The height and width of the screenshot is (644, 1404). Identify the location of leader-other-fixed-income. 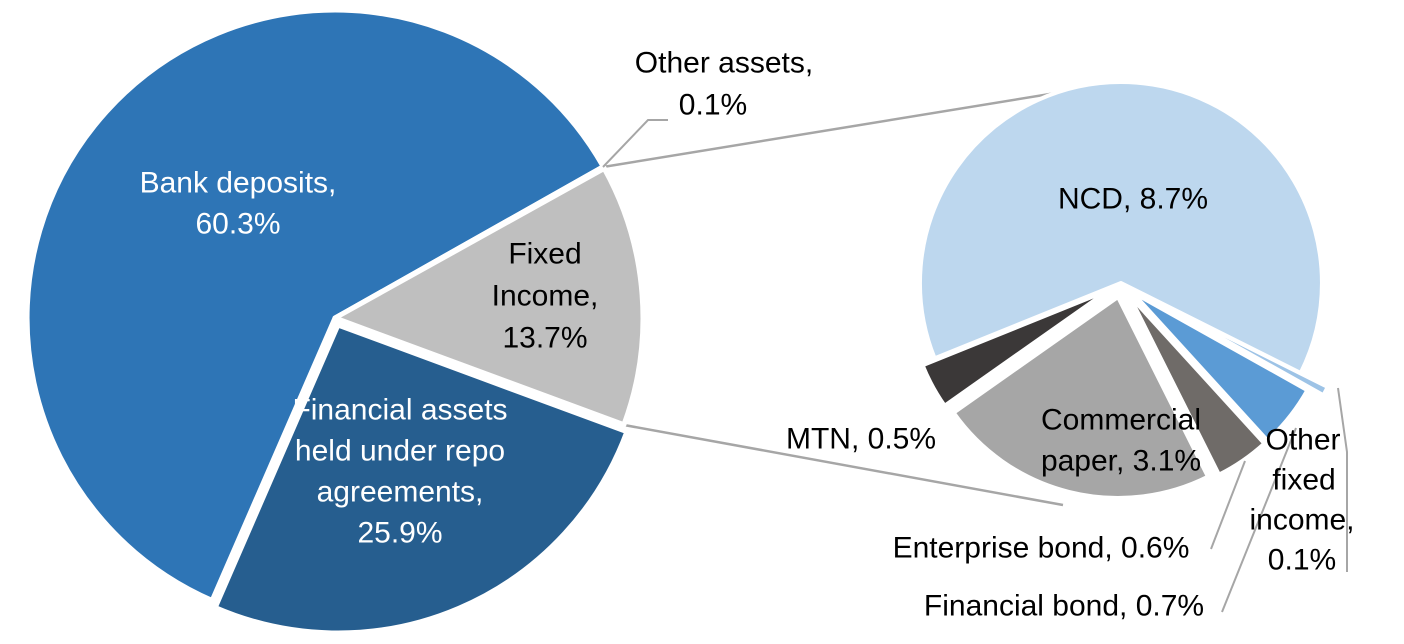
(1342, 479).